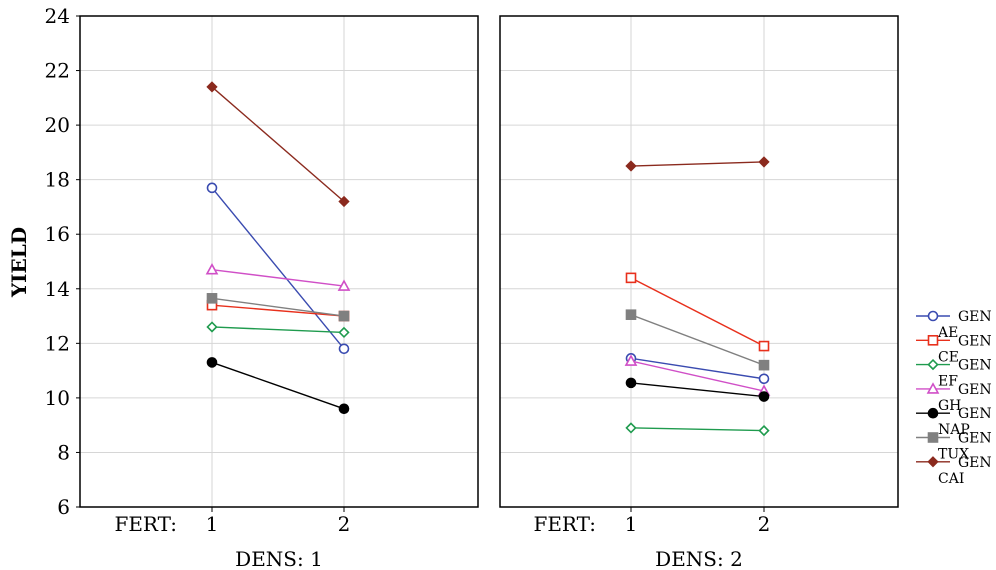 This screenshot has height=570, width=996. What do you see at coordinates (57, 234) in the screenshot?
I see `y-tick-label: 16` at bounding box center [57, 234].